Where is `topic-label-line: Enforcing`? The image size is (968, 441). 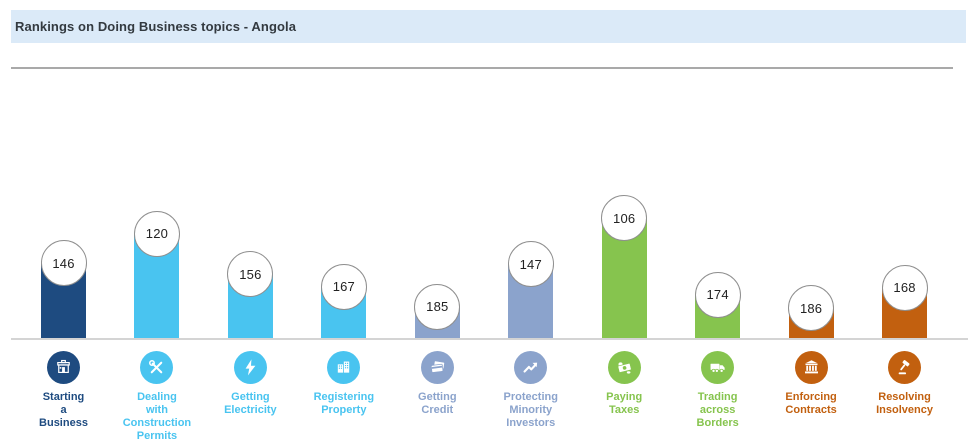
topic-label-line: Enforcing is located at coordinates (811, 397).